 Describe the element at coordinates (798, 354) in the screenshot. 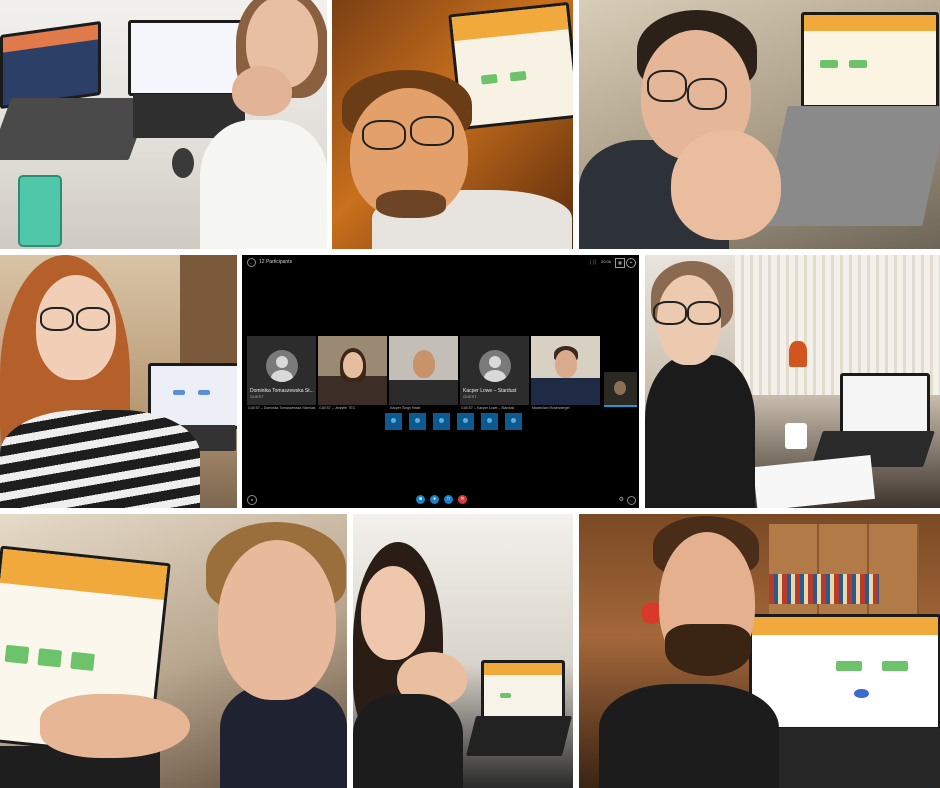

I see `lamp` at that location.